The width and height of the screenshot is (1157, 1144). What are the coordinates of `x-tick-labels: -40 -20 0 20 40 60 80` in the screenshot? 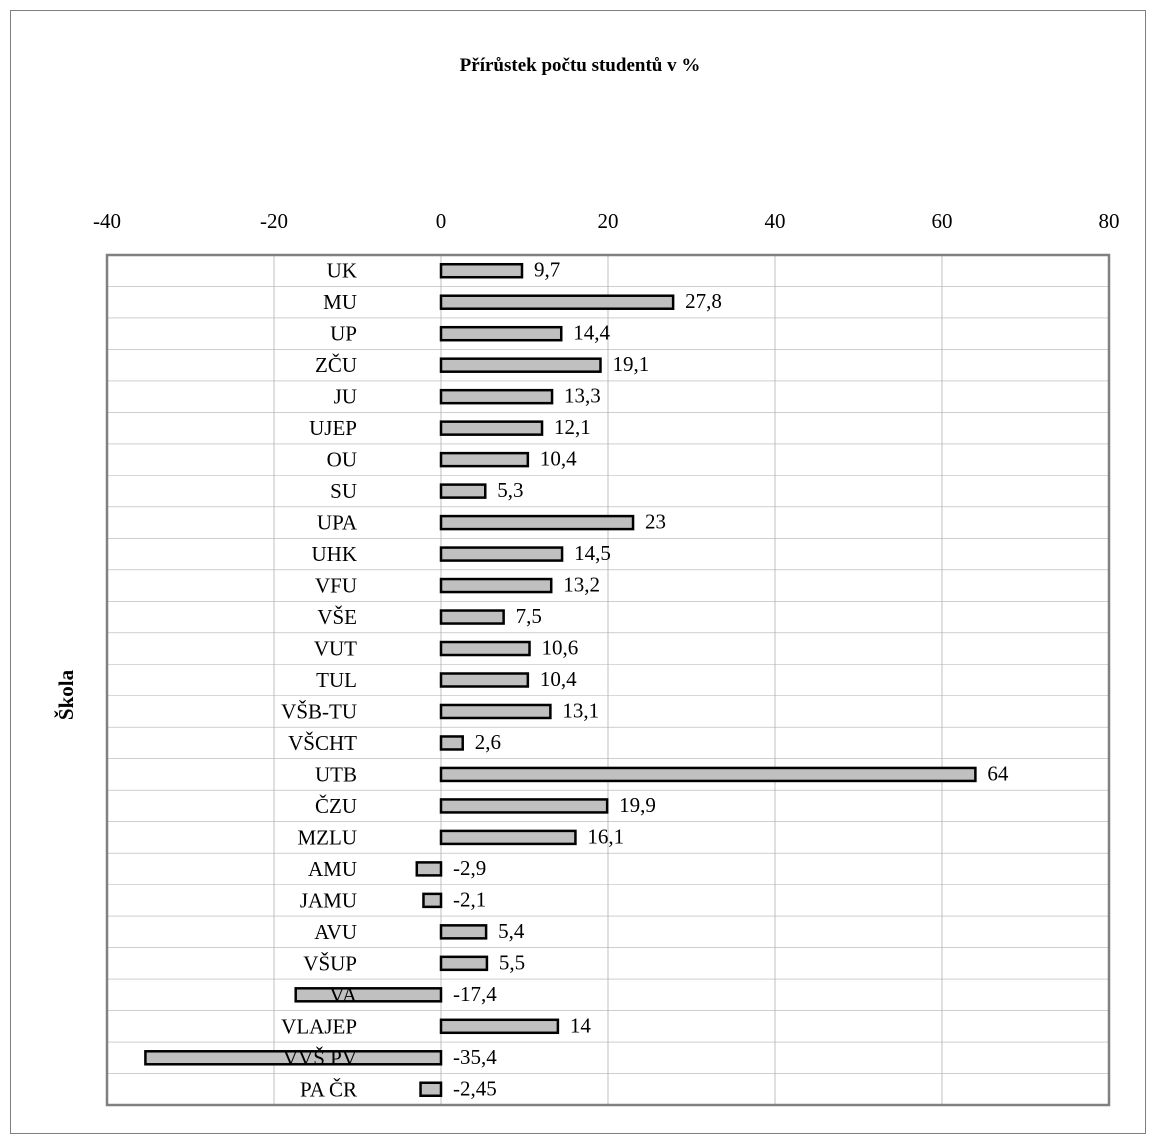 It's located at (606, 221).